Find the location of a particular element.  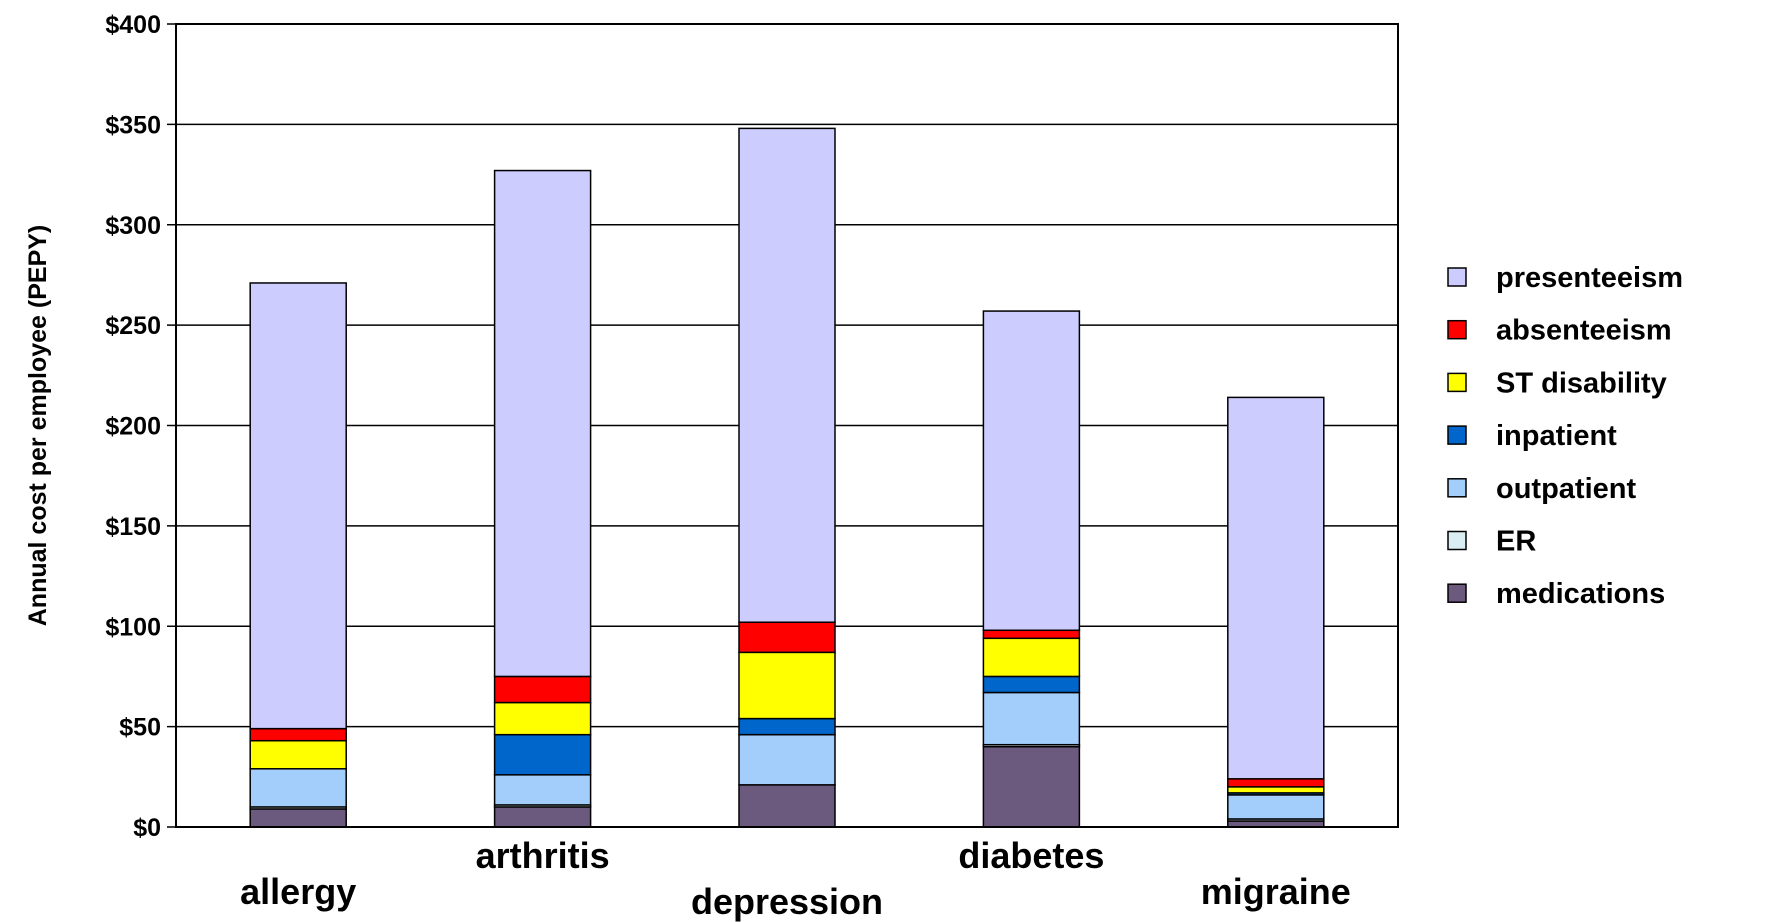

bar-segment-st-disability-depression is located at coordinates (787, 685).